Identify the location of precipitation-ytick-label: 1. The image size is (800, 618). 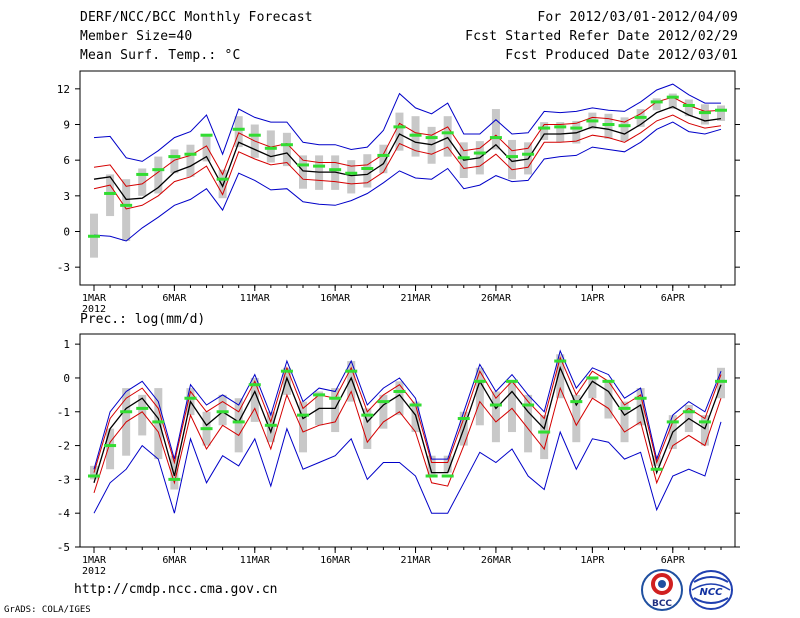
(66, 344).